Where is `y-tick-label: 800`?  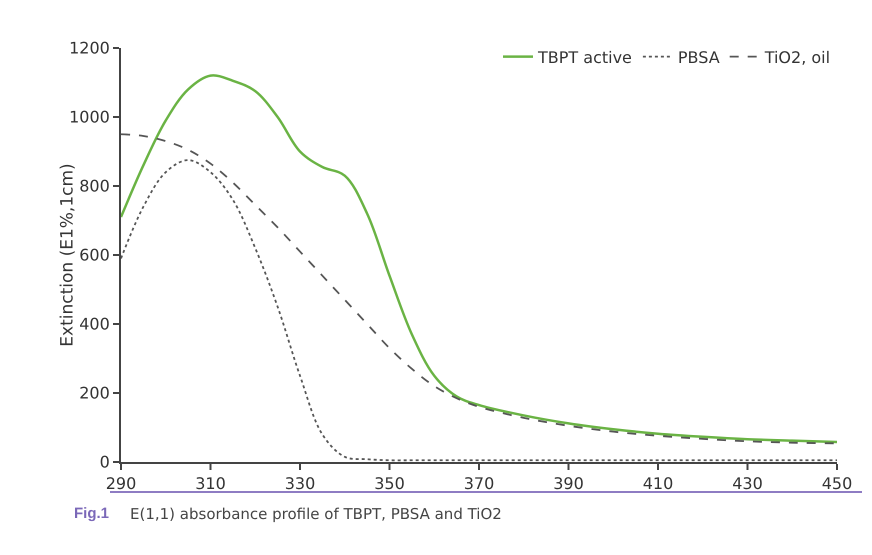
y-tick-label: 800 is located at coordinates (94, 186).